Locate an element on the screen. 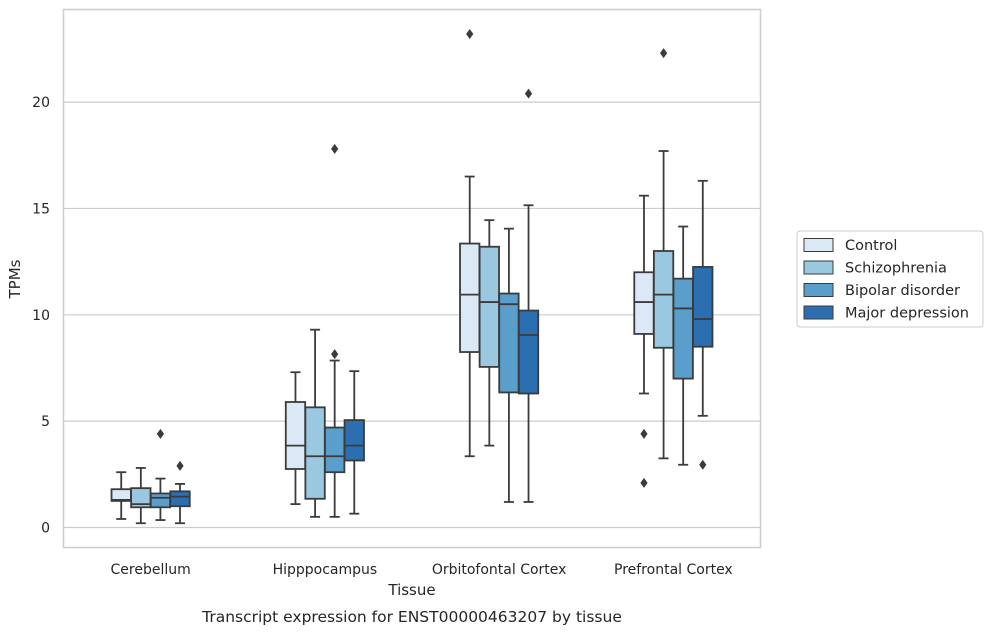  x-axis-label: Tissue is located at coordinates (411, 590).